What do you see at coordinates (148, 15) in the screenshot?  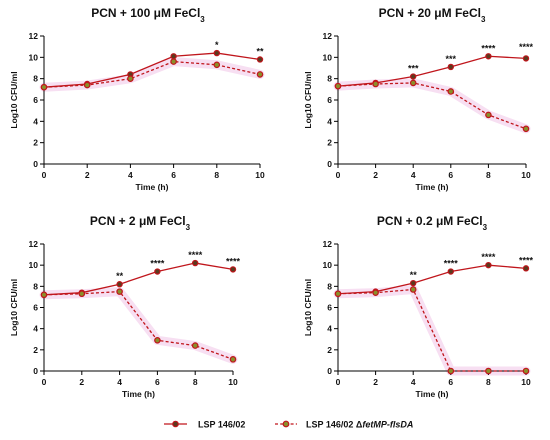 I see `panel-title: PCN + 100 μM FeCl3` at bounding box center [148, 15].